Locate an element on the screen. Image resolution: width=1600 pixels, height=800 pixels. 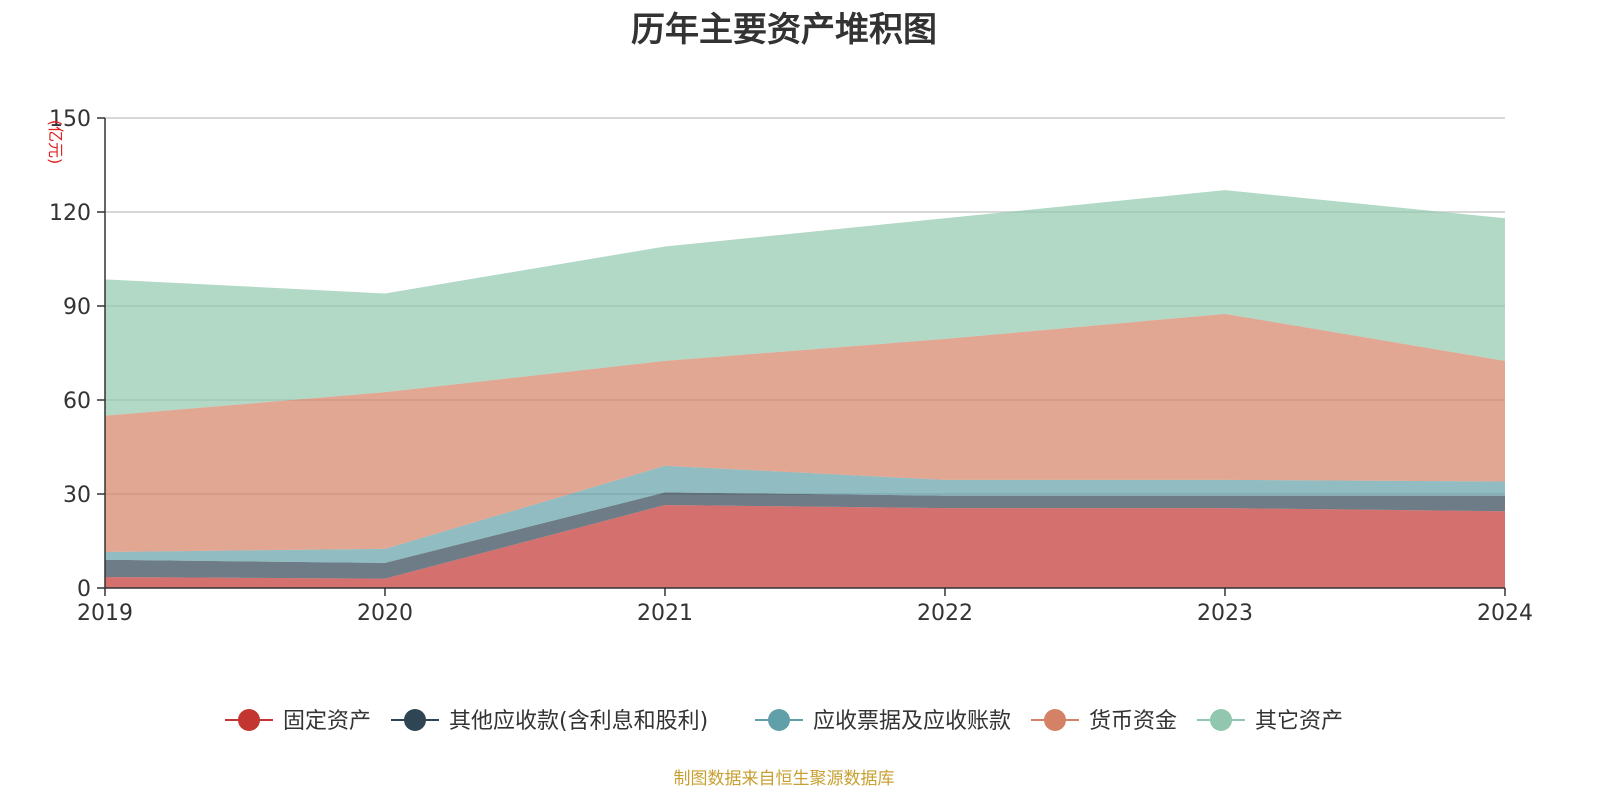
legend-item-3: 货币资金 is located at coordinates (1104, 721).